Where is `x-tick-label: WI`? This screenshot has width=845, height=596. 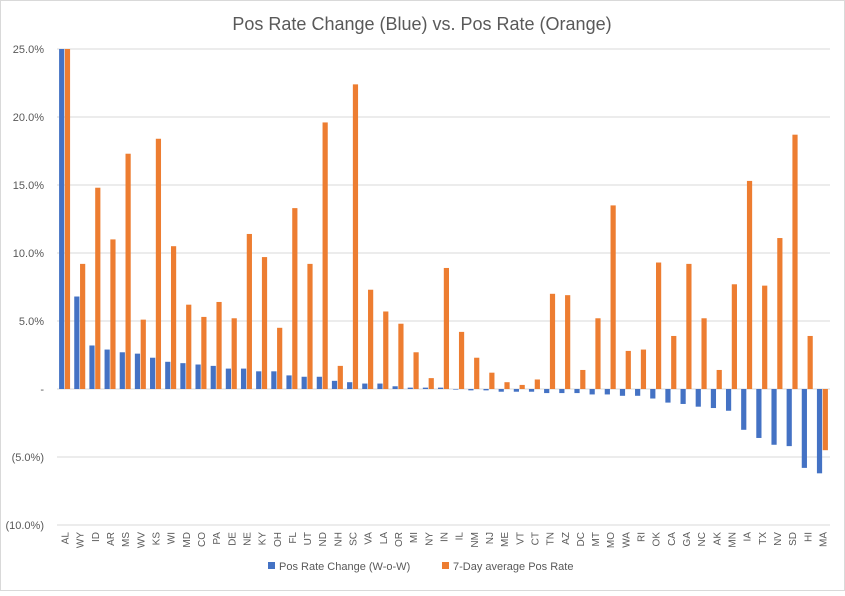 x-tick-label: WI is located at coordinates (172, 538).